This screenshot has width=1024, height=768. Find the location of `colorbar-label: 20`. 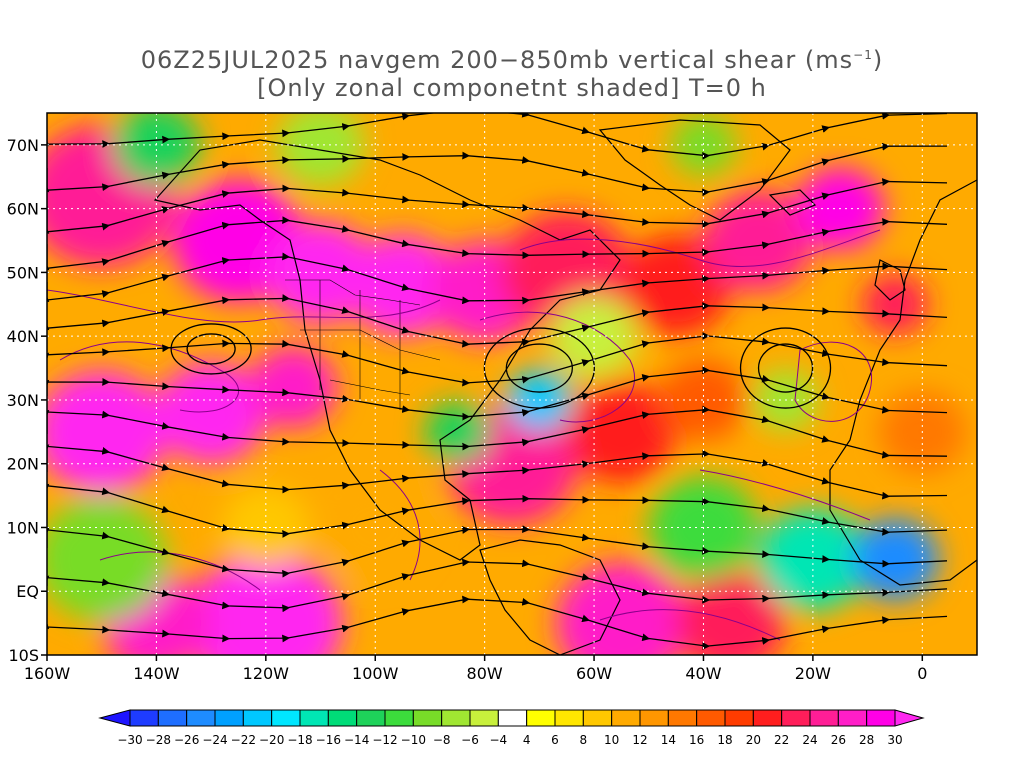

colorbar-label: 20 is located at coordinates (753, 740).